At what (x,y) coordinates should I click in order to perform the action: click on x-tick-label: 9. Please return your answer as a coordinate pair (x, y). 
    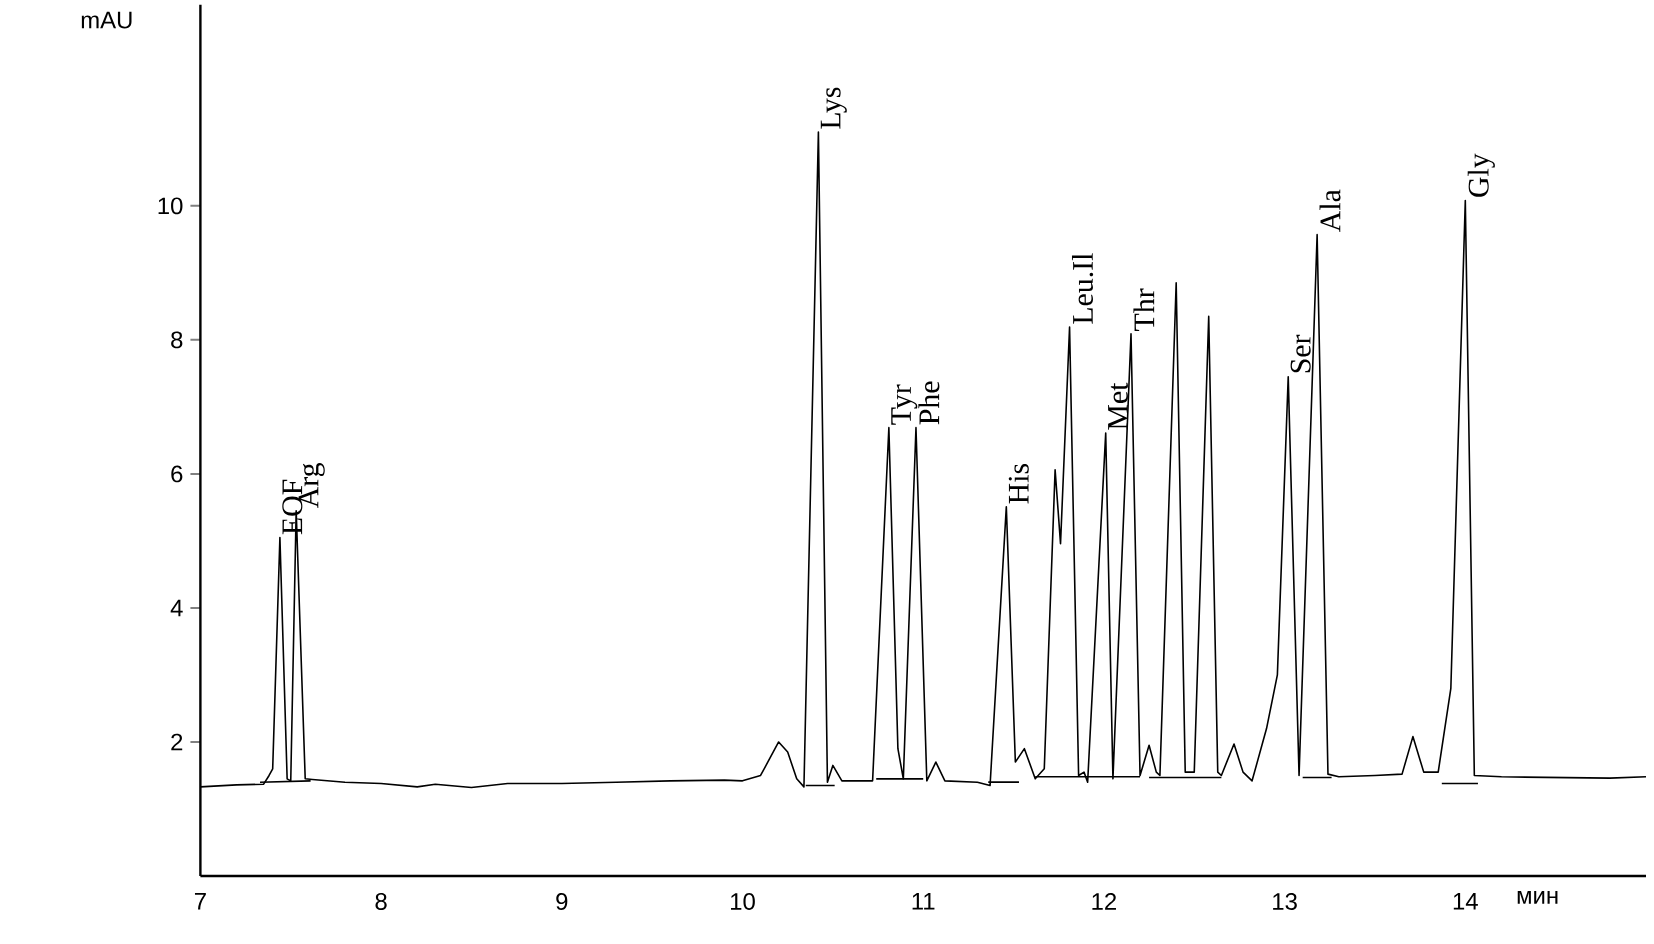
    Looking at the image, I should click on (562, 901).